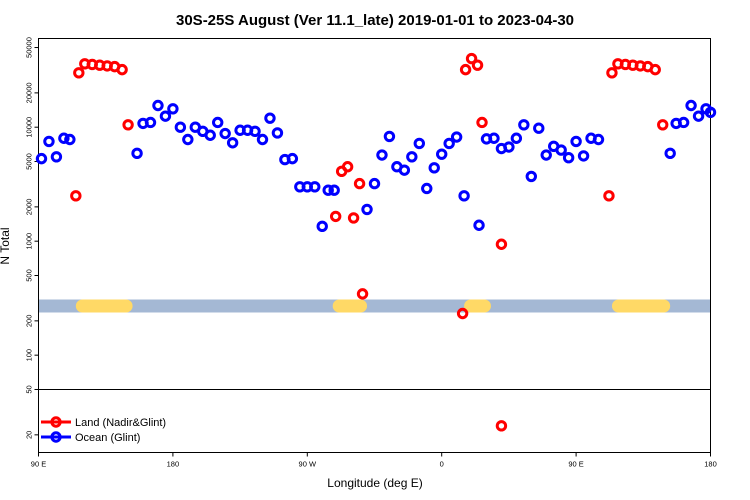  Describe the element at coordinates (29, 241) in the screenshot. I see `y-tick-label: 1000` at that location.